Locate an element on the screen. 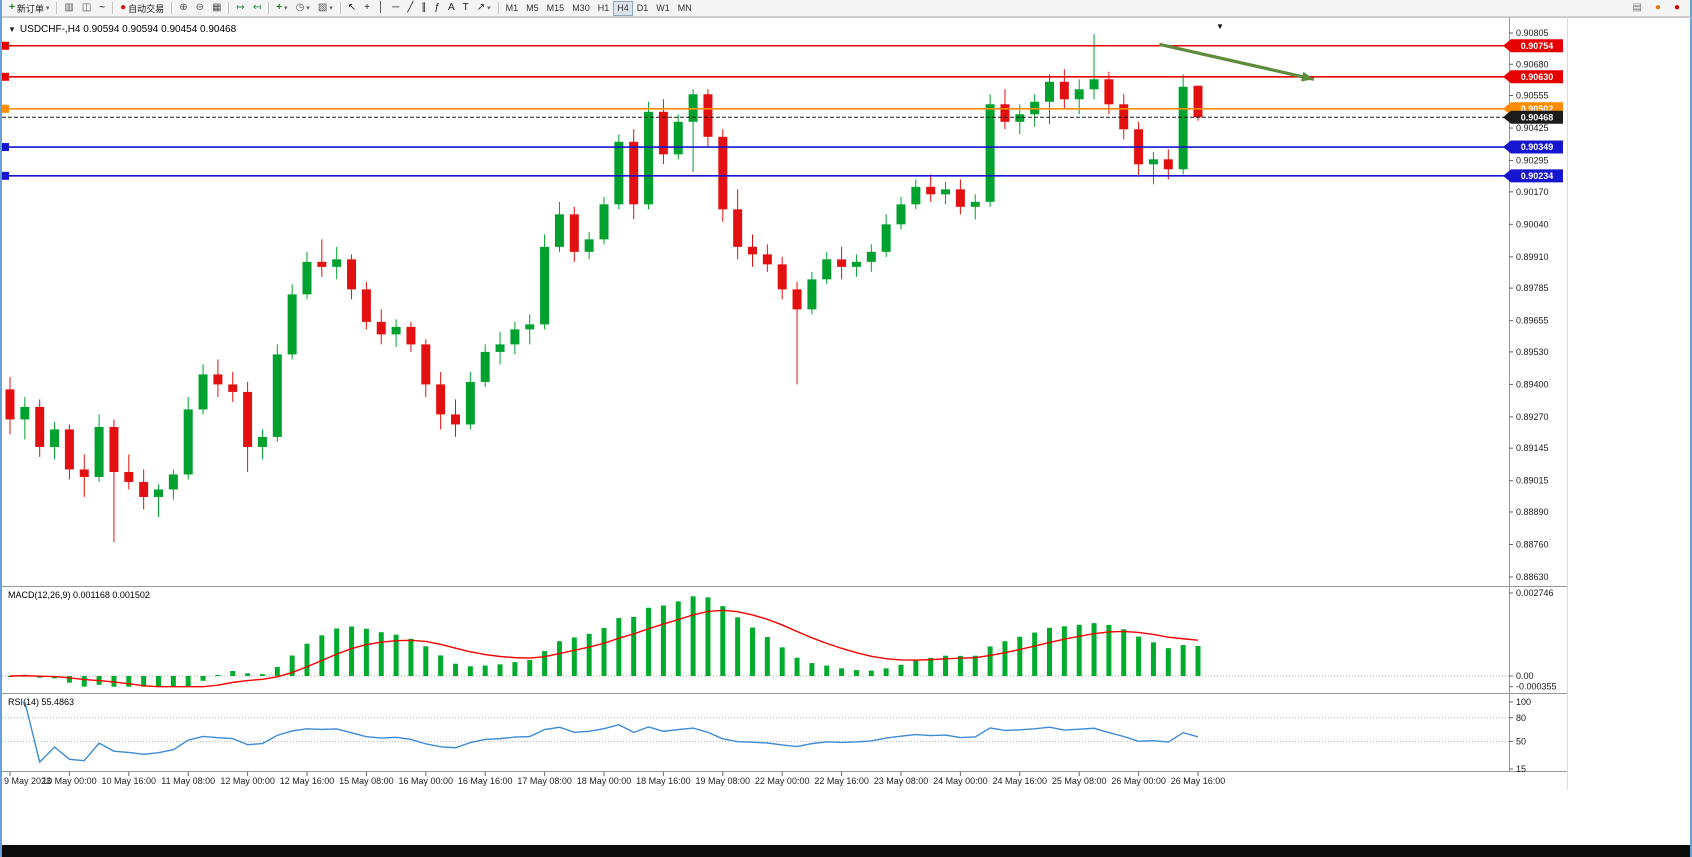 This screenshot has height=857, width=1692. horizontal-line-object: 0.90234 is located at coordinates (782, 176).